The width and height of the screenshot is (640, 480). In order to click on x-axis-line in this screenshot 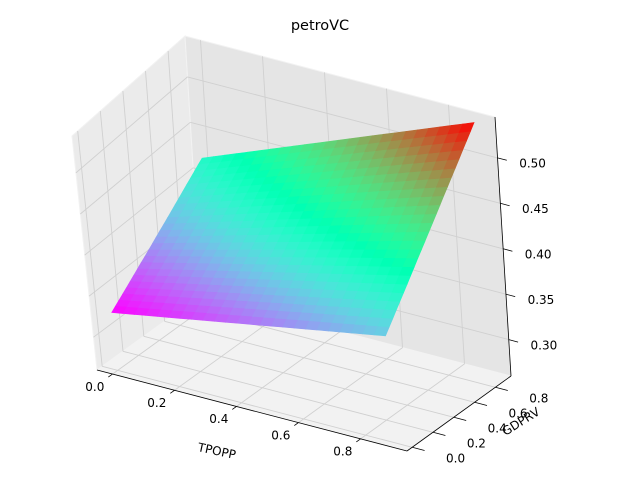, I will do `click(252, 410)`.